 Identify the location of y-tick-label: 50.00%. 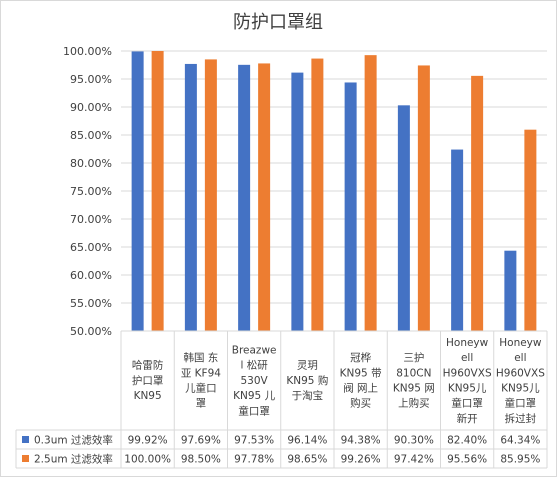
(91, 331).